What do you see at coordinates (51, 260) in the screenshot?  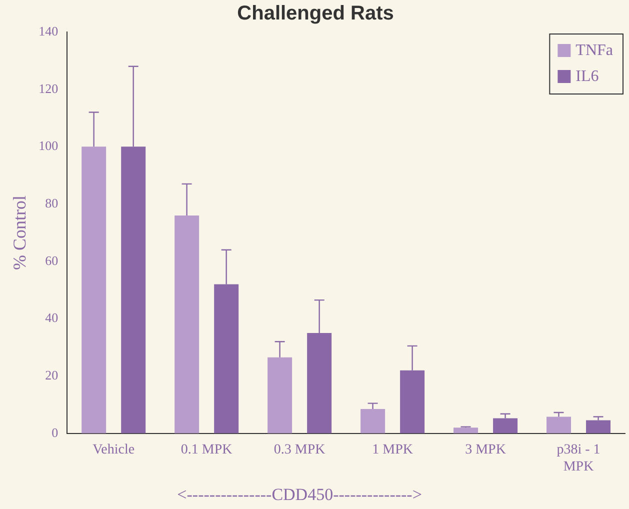 I see `y-tick-label: 60` at bounding box center [51, 260].